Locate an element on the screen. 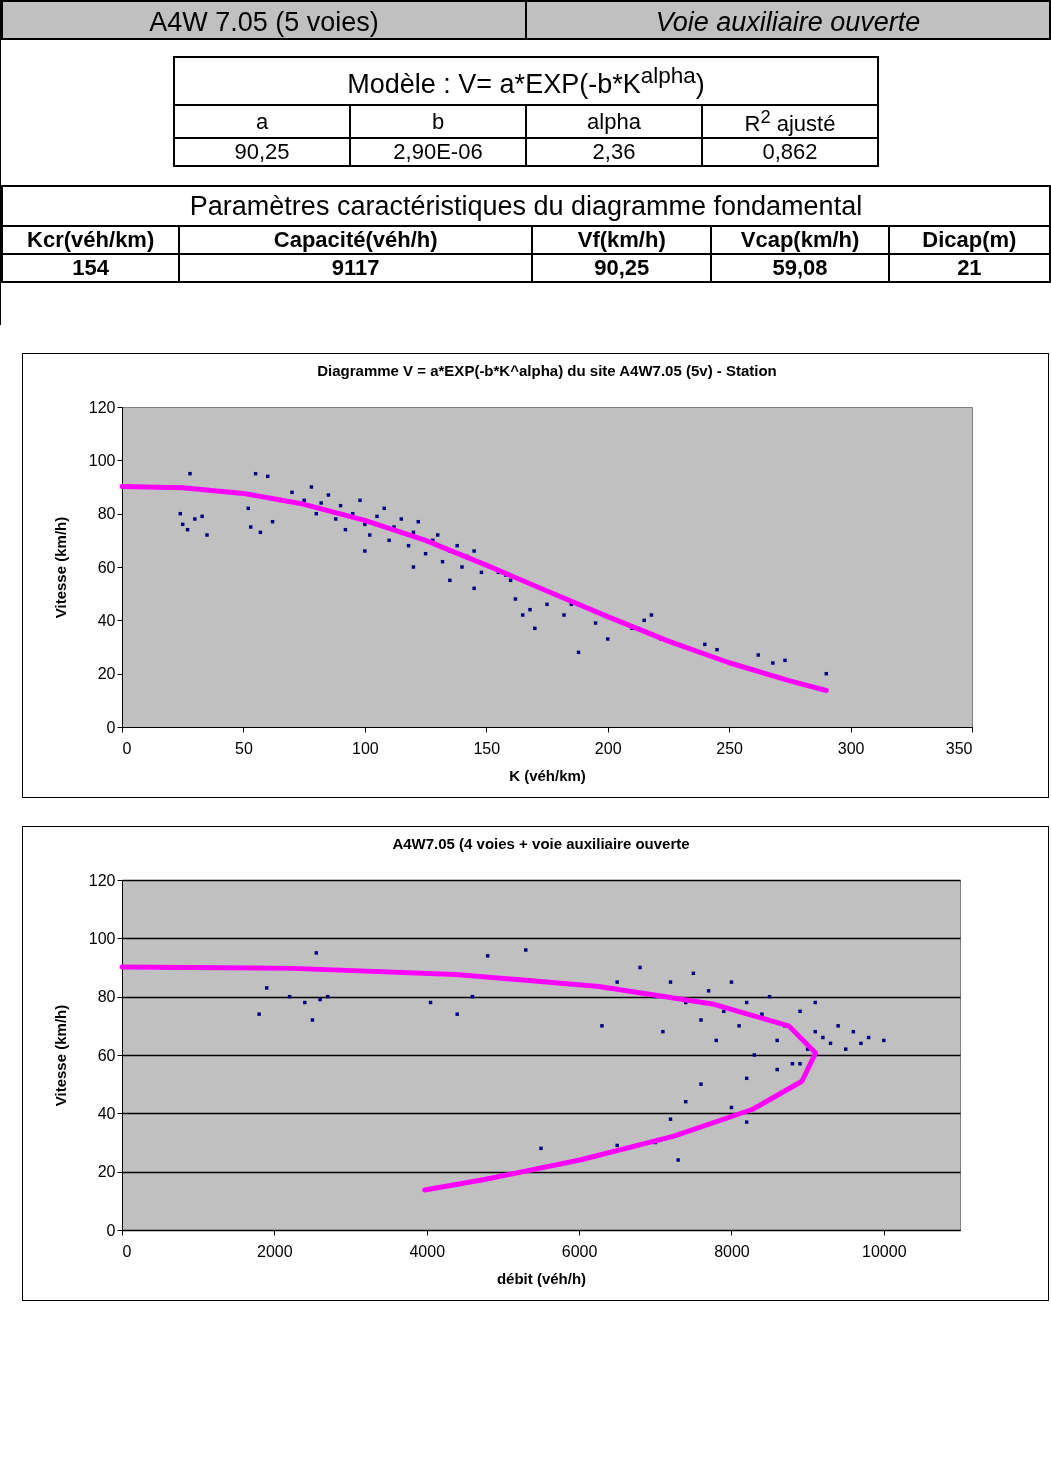 The height and width of the screenshot is (1463, 1051). text: 21 is located at coordinates (969, 268).